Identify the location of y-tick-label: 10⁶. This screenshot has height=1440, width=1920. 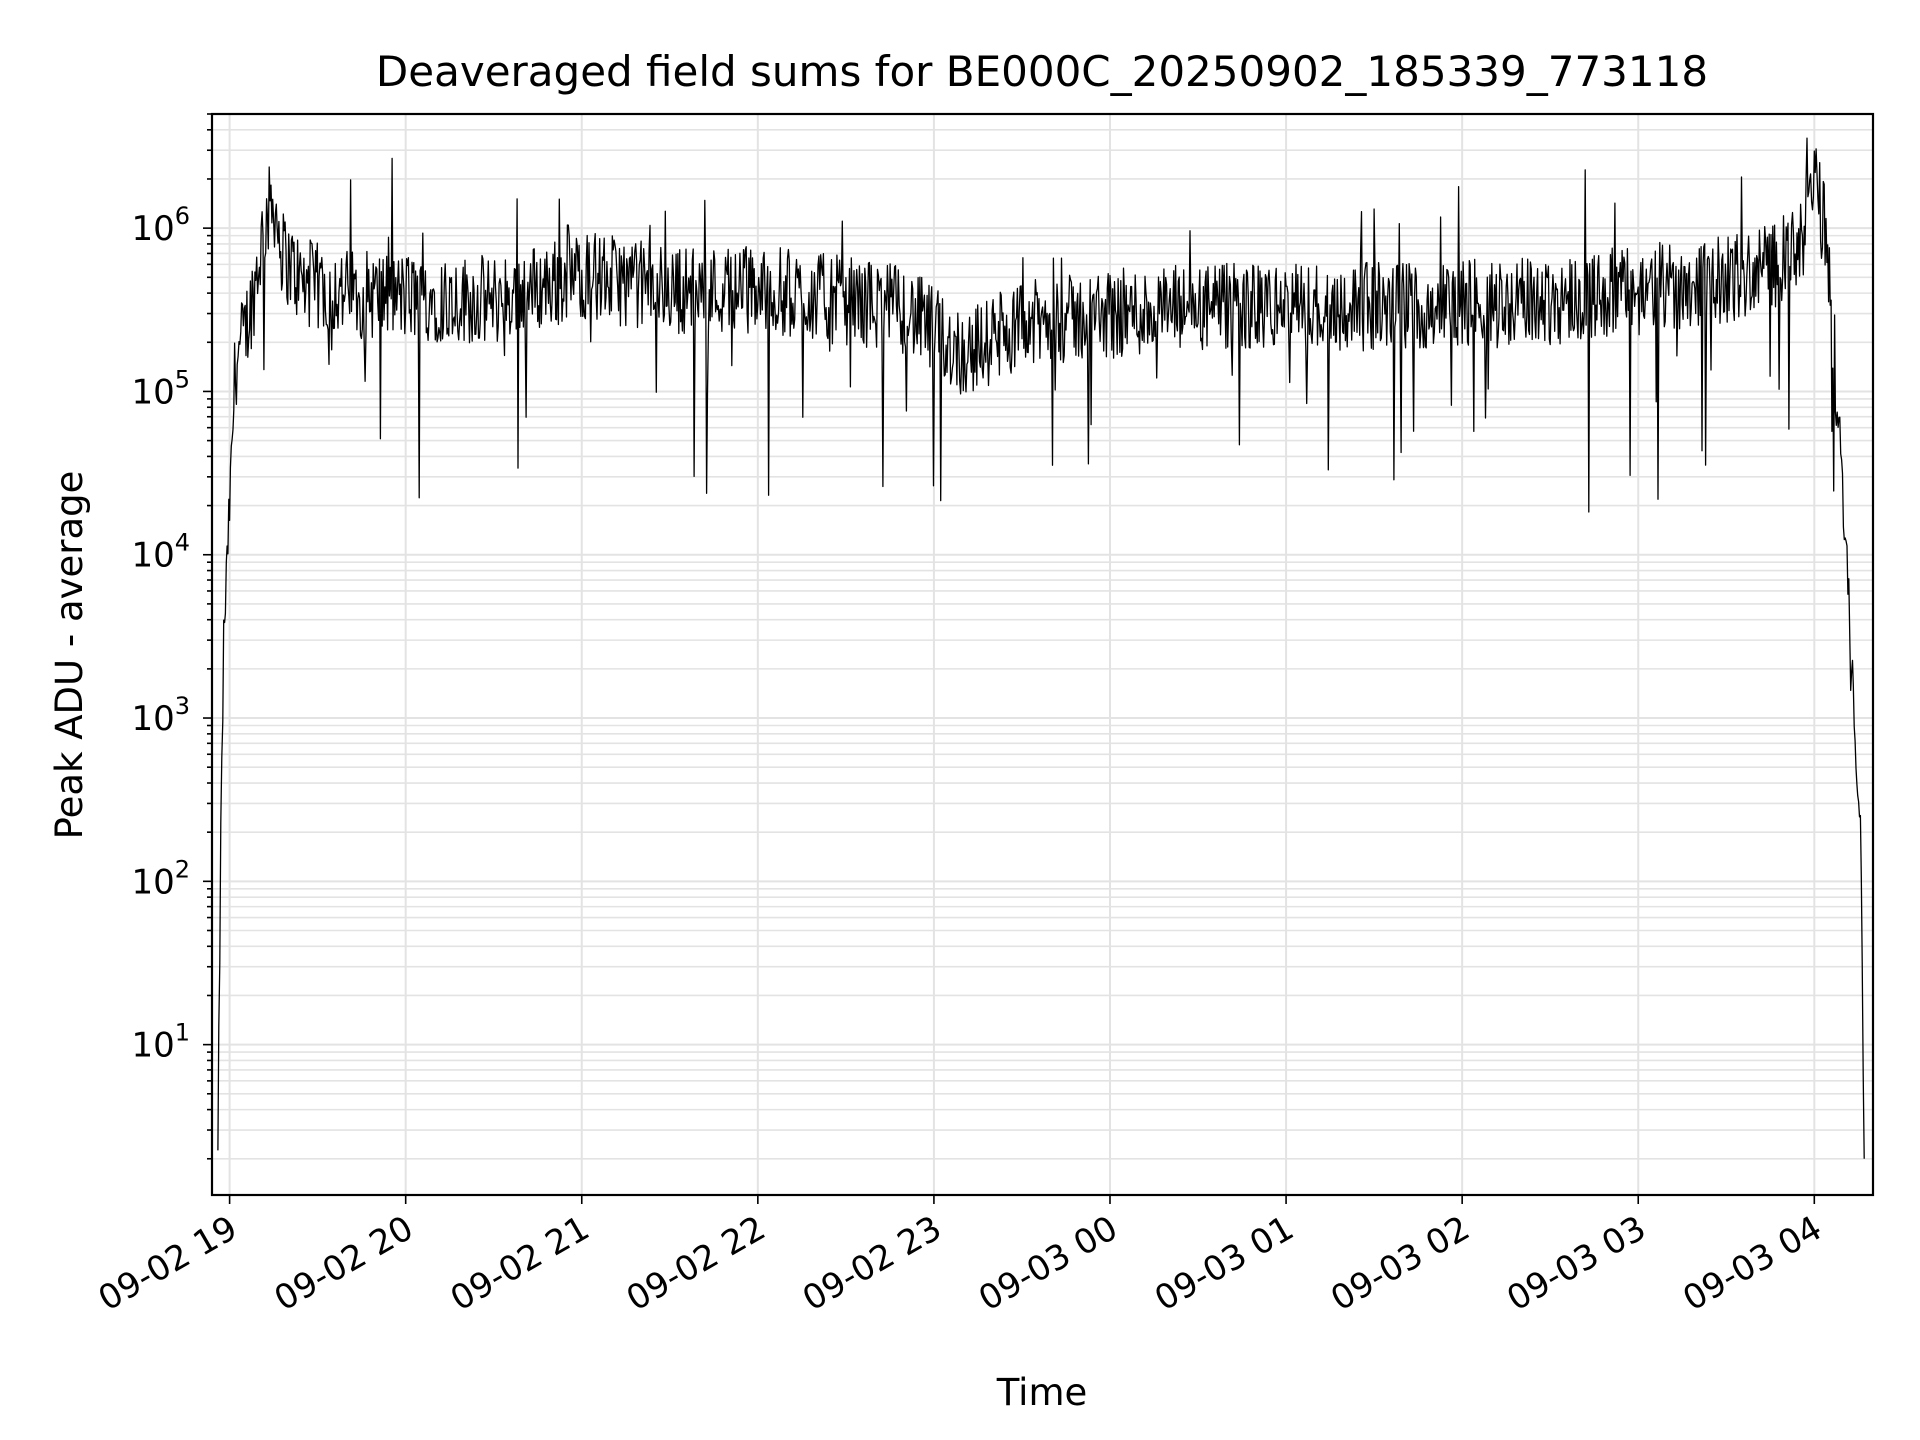
(160, 225).